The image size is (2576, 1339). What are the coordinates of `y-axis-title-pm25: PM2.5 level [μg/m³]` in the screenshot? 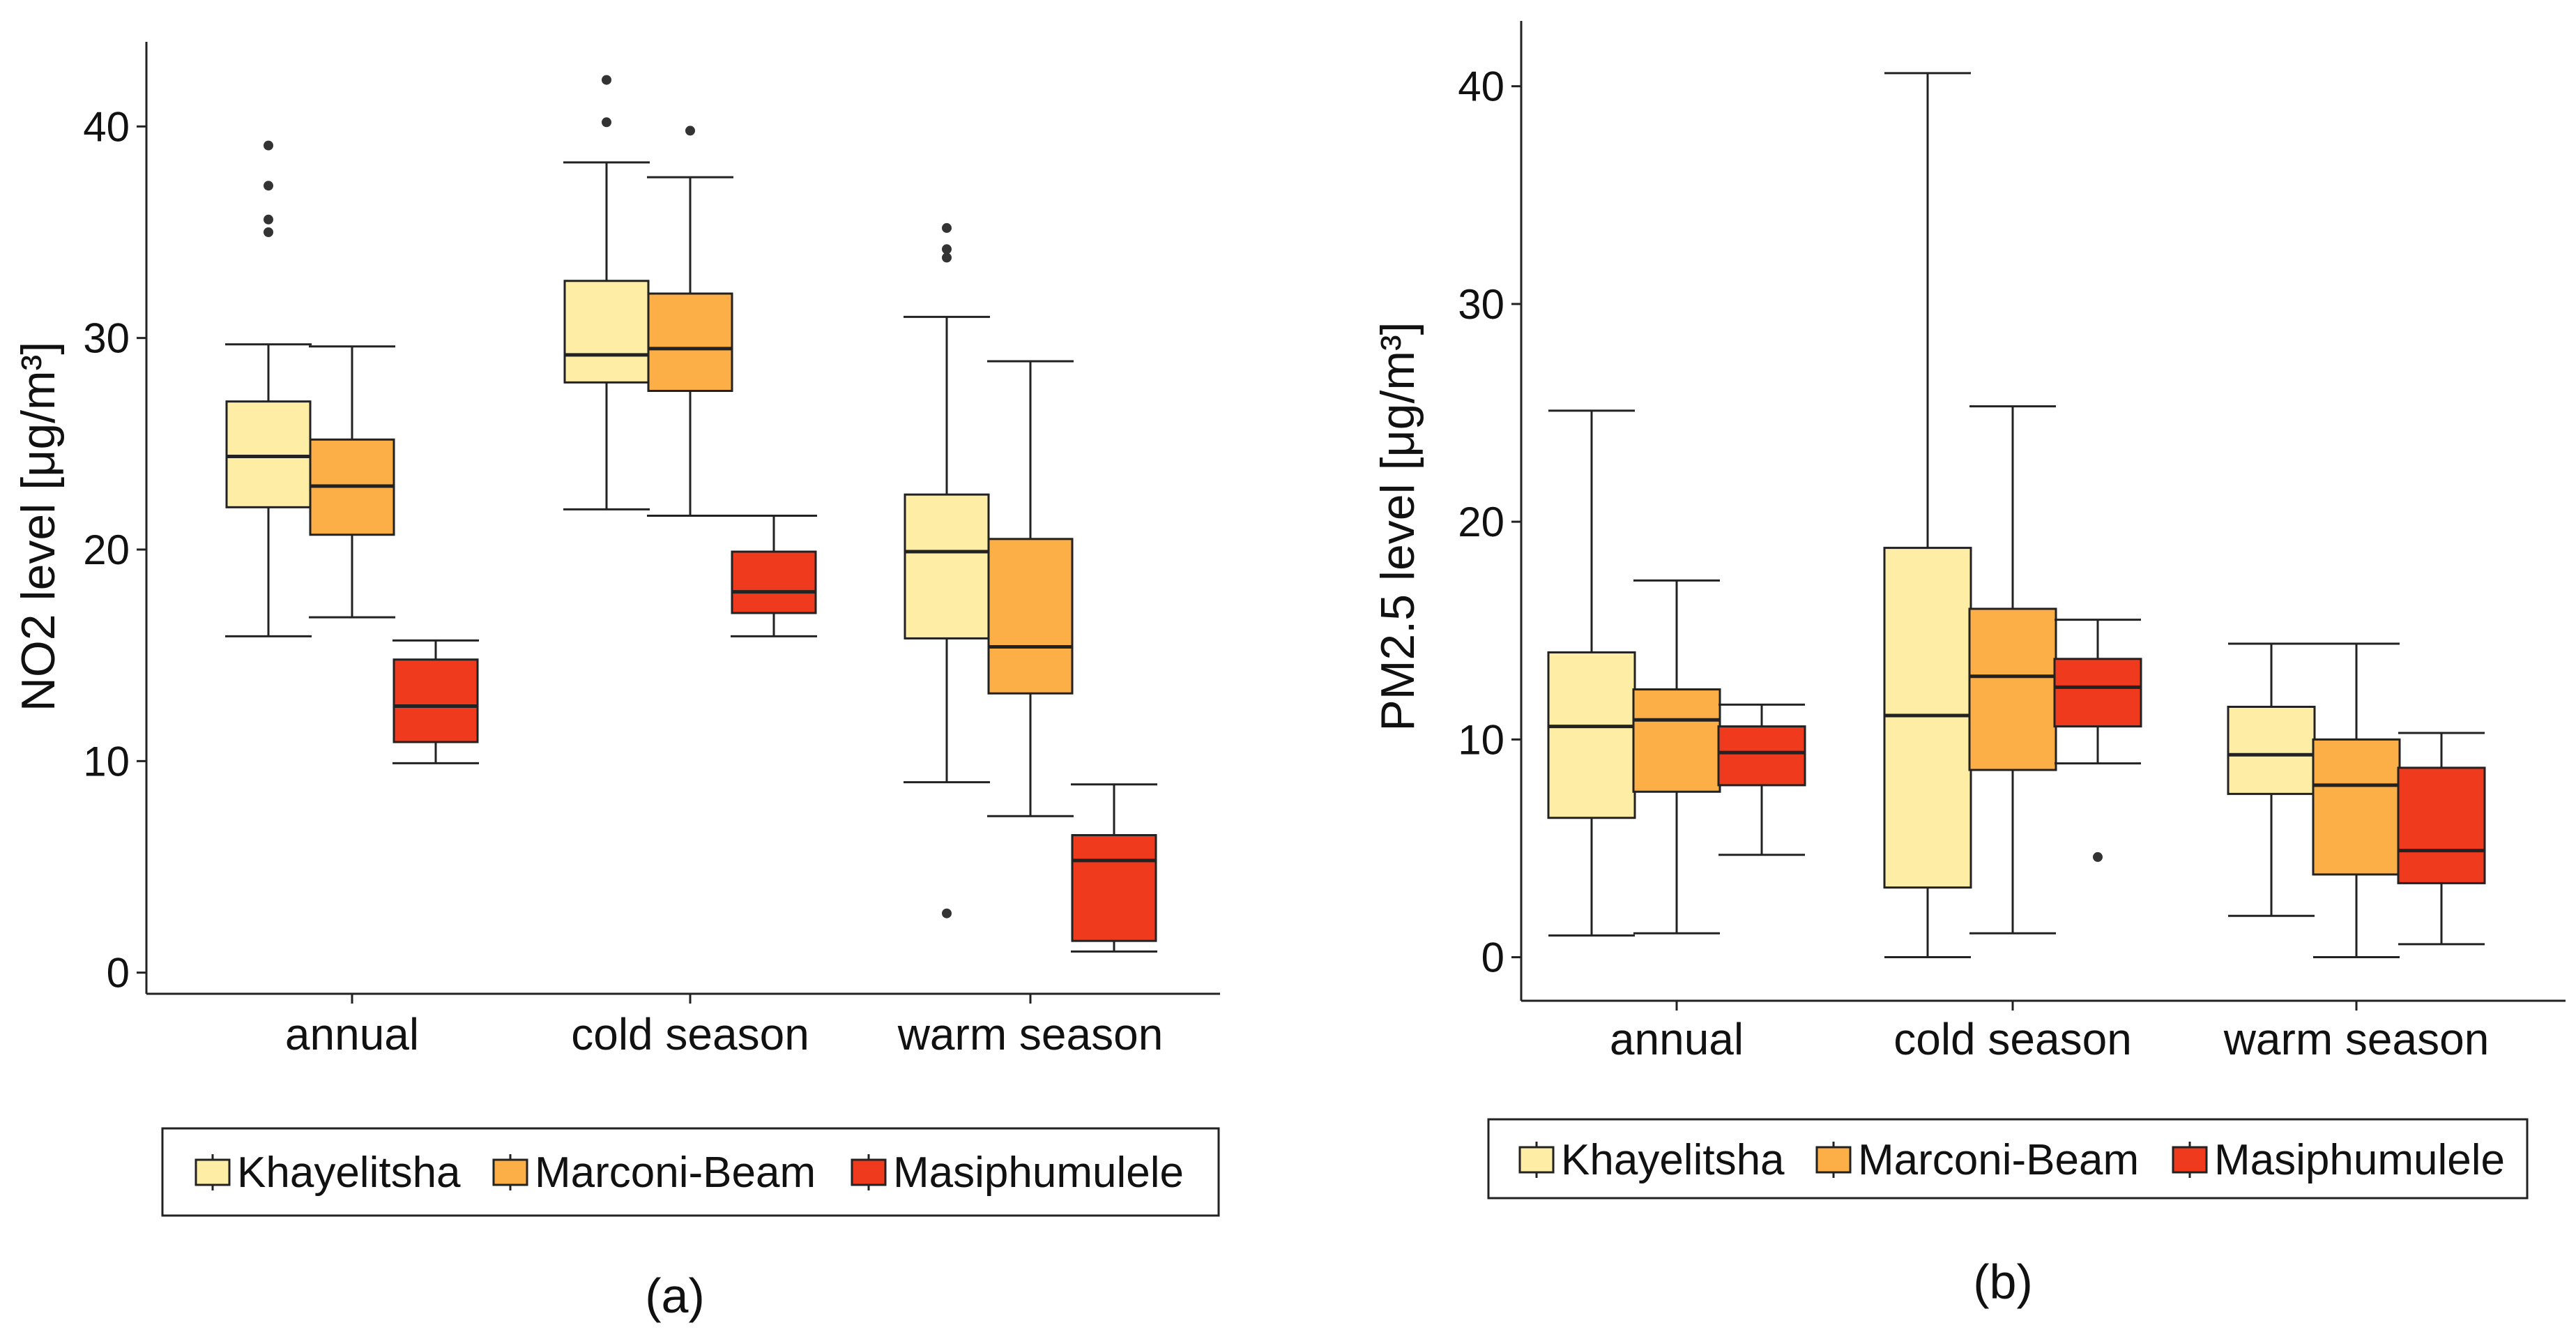 It's located at (1397, 526).